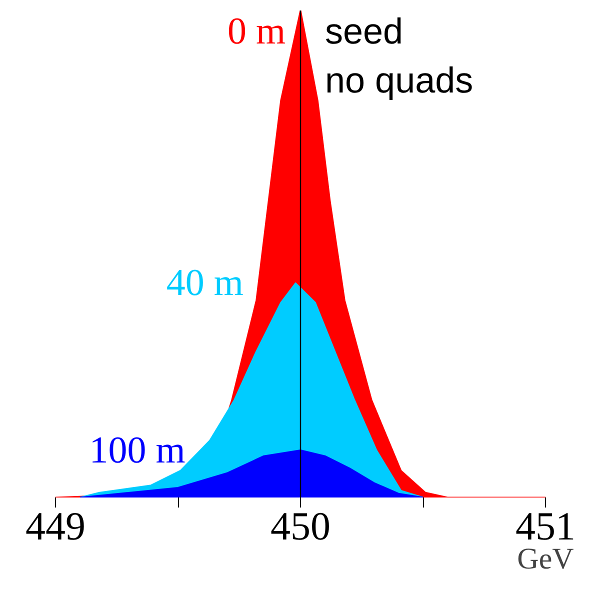 This screenshot has height=603, width=594. Describe the element at coordinates (205, 283) in the screenshot. I see `series-label: 40 m` at that location.